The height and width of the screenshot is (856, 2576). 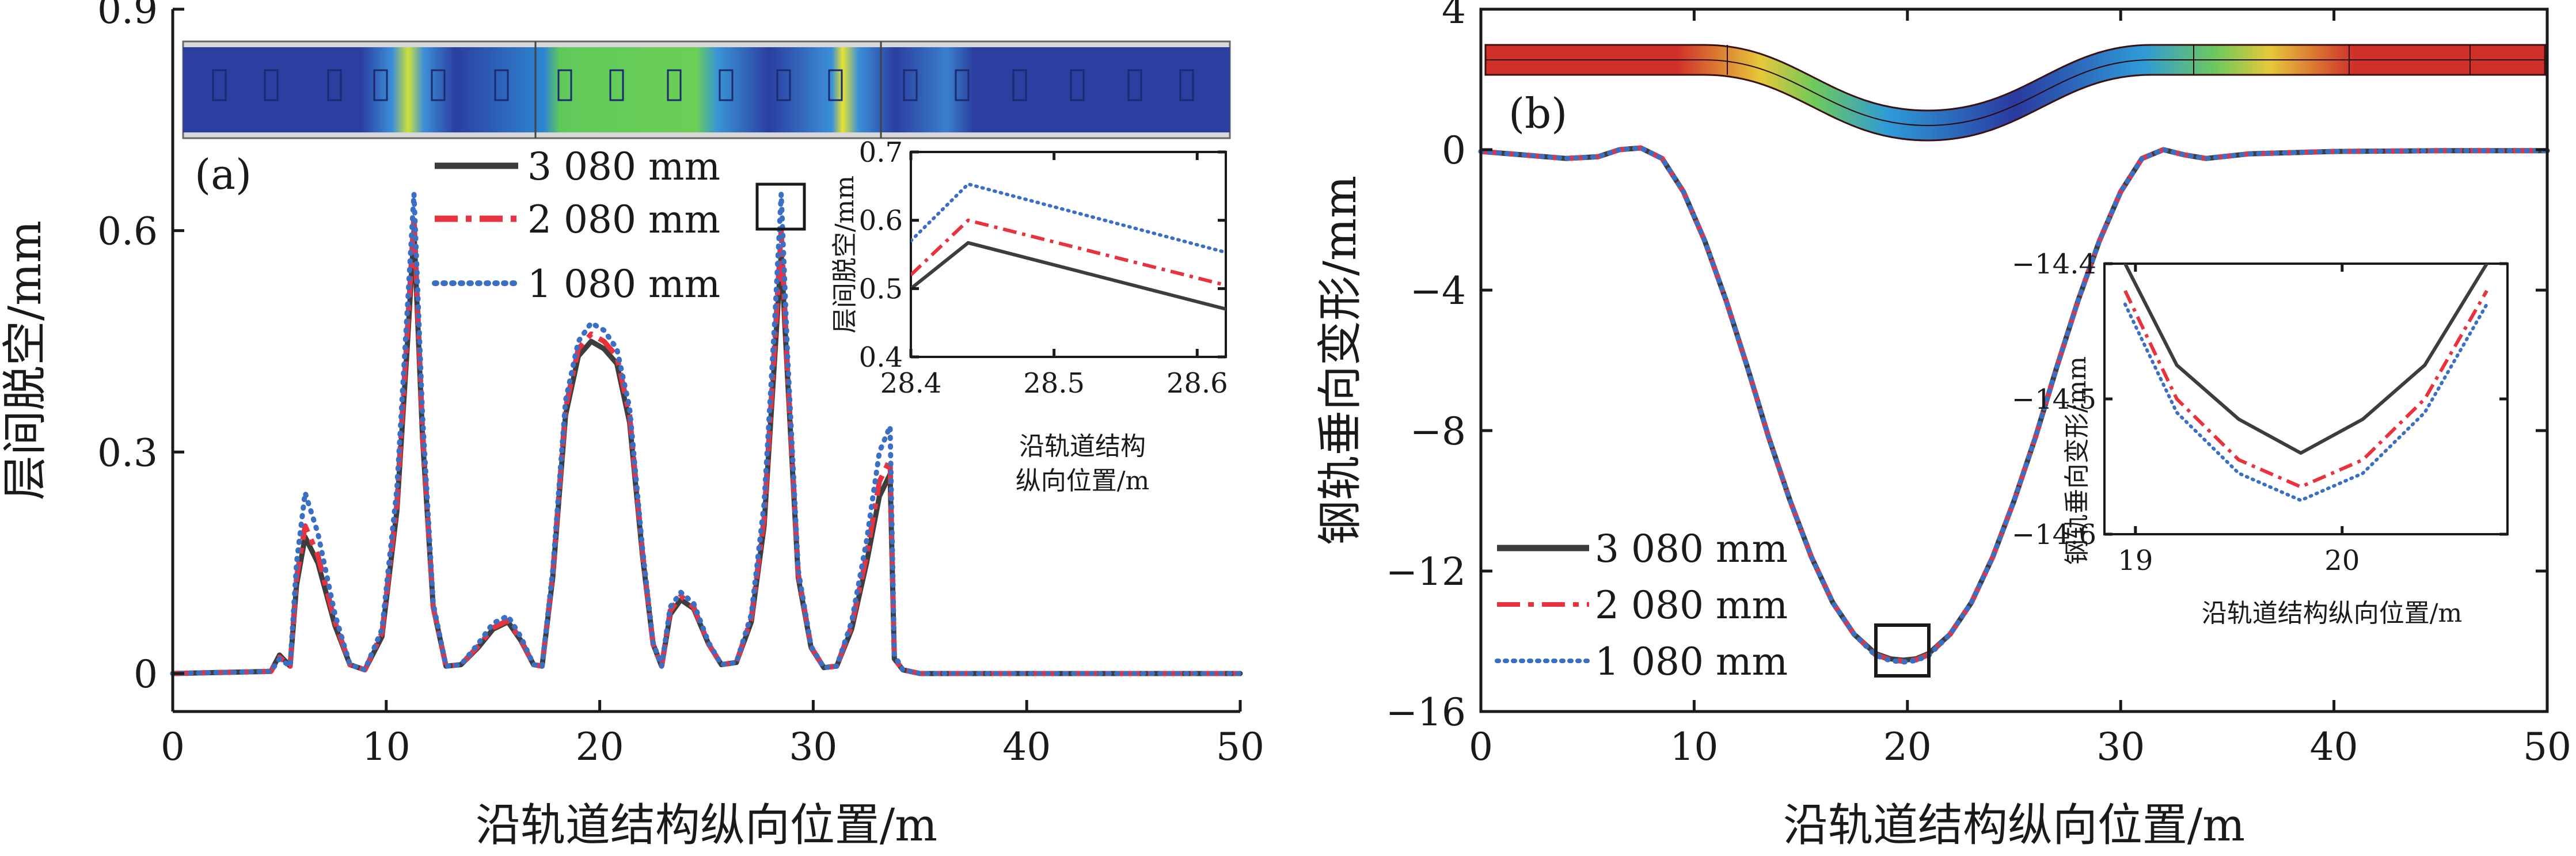 I want to click on inset-a-ticks: 28.4 28.5 28.6 0.4 0.5 0.6 0.7, so click(x=1043, y=268).